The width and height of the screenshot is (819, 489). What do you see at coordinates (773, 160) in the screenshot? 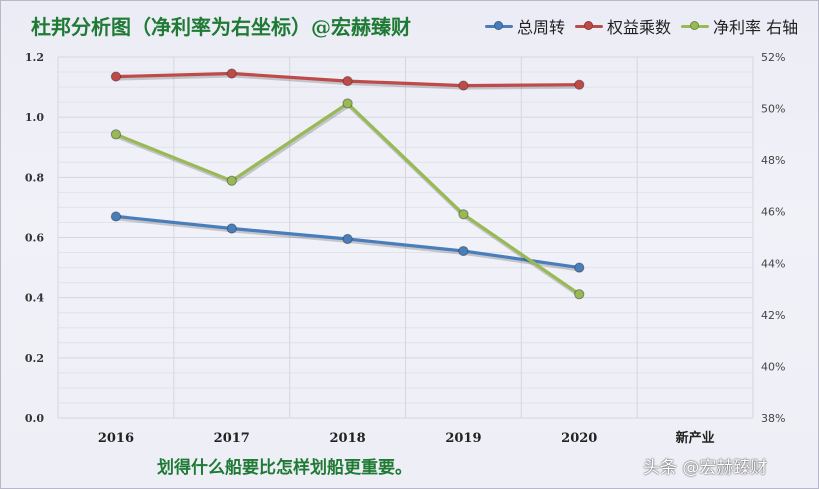
I see `y-right-tick-label: 48%` at bounding box center [773, 160].